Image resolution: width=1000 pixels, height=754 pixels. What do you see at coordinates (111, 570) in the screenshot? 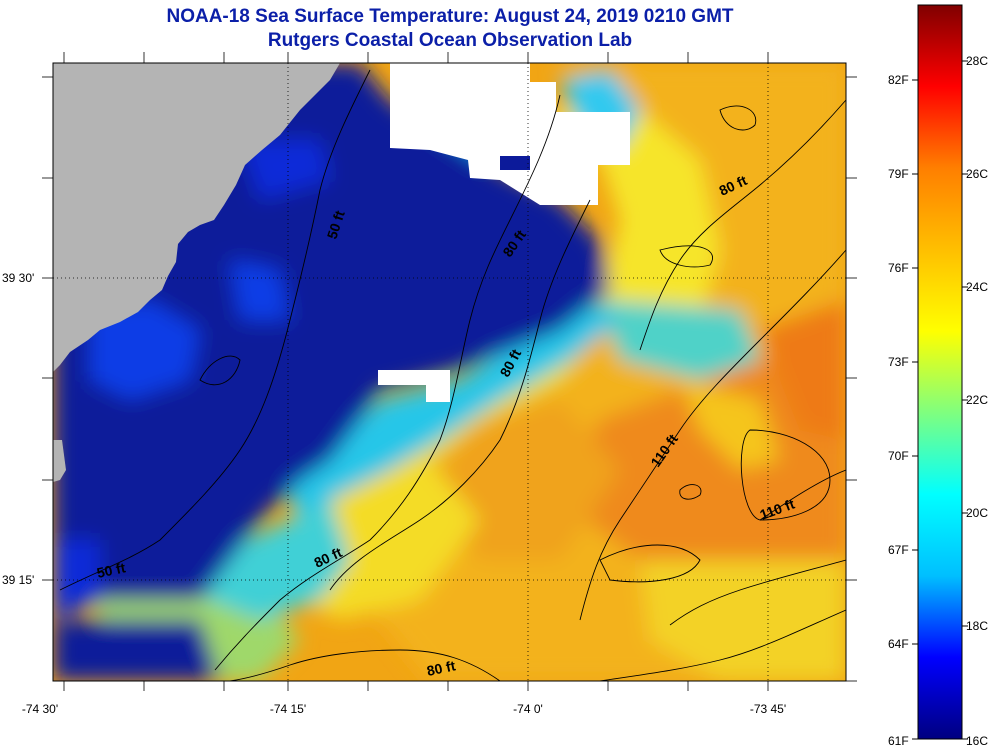
I see `contour-label: 50 ft` at bounding box center [111, 570].